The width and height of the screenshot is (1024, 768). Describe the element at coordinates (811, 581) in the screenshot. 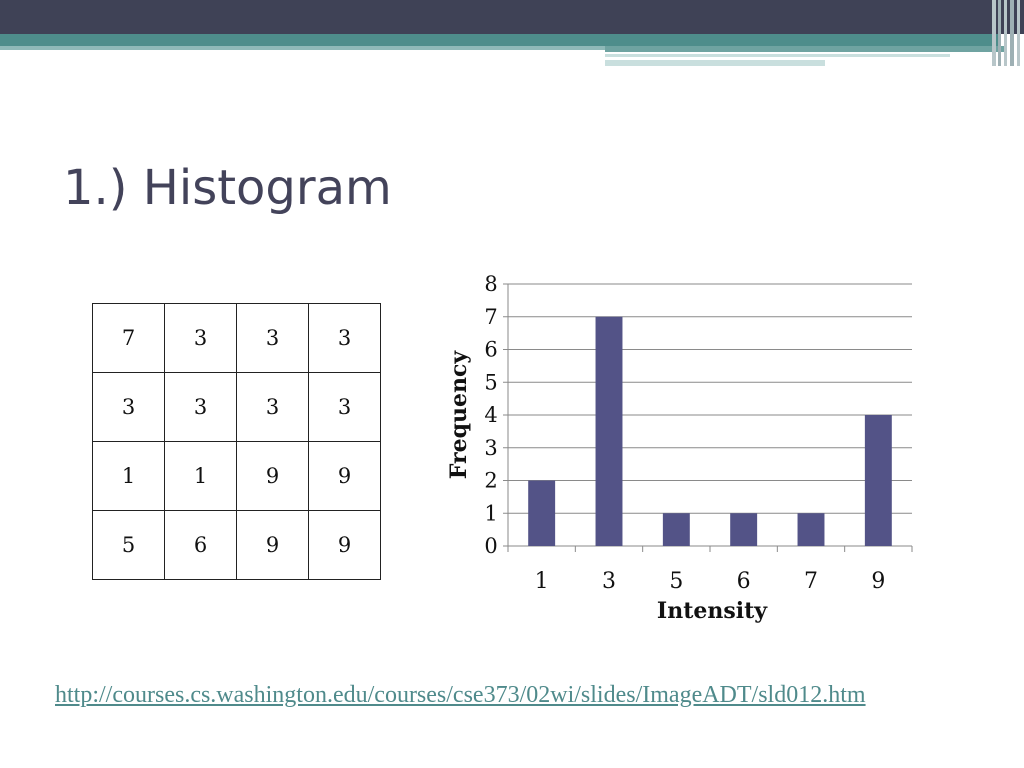

I see `x-tick-label: 7` at that location.